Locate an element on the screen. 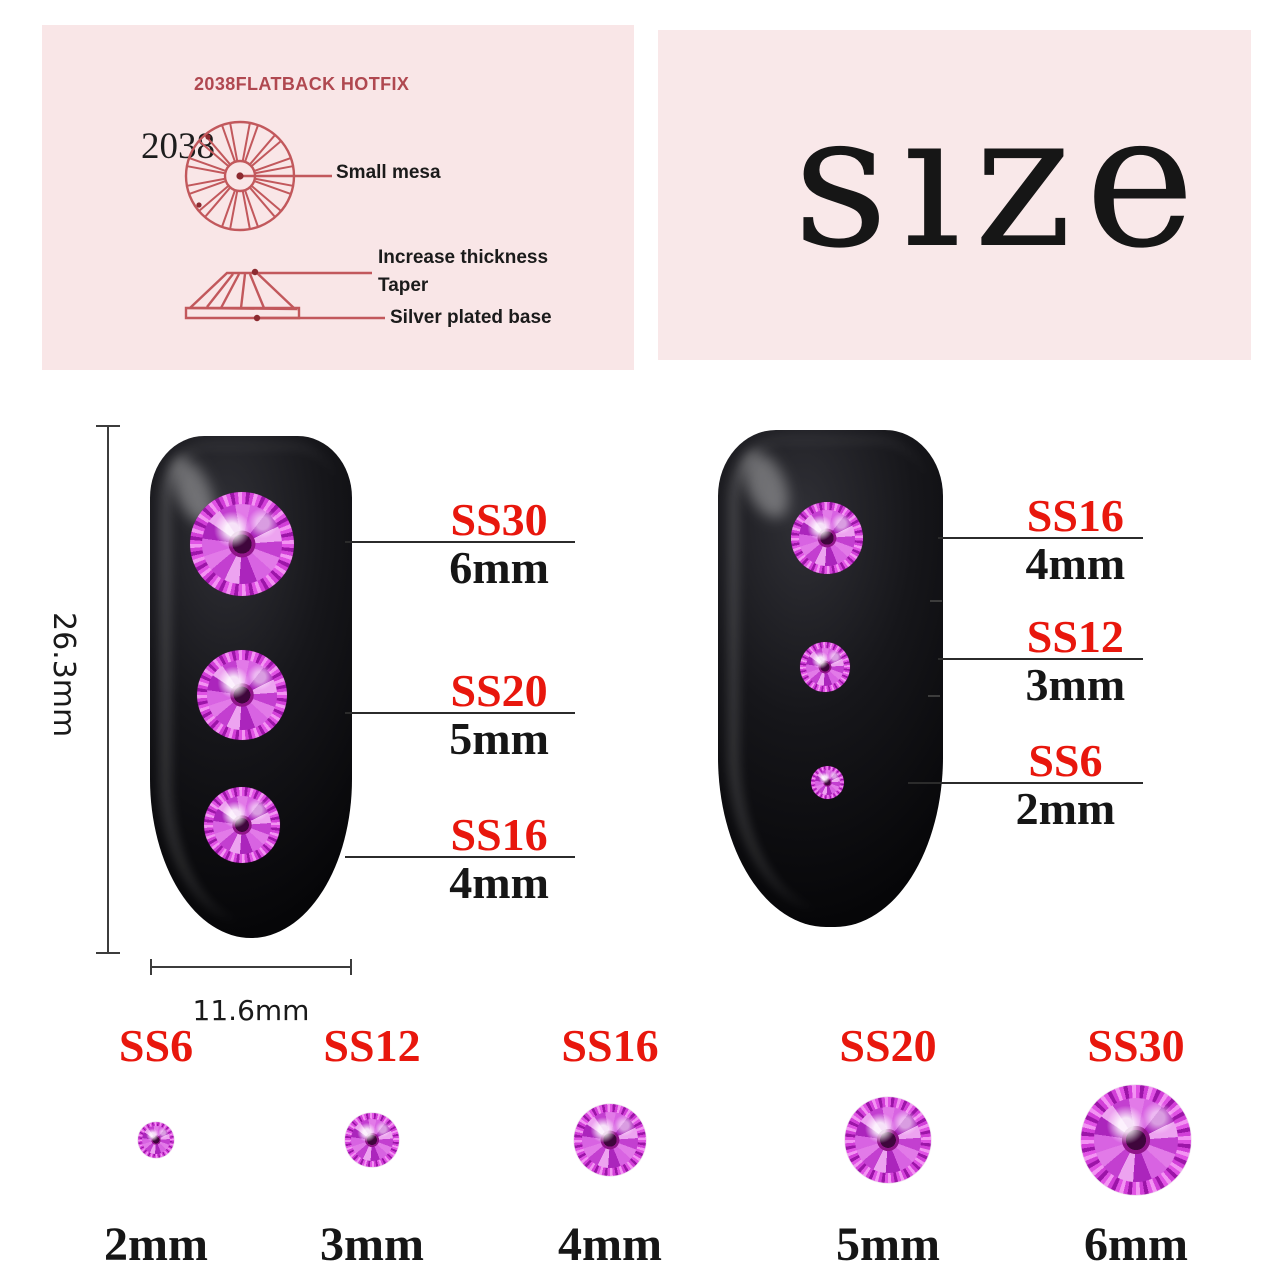 The image size is (1288, 1288). size-title: sıze is located at coordinates (1000, 181).